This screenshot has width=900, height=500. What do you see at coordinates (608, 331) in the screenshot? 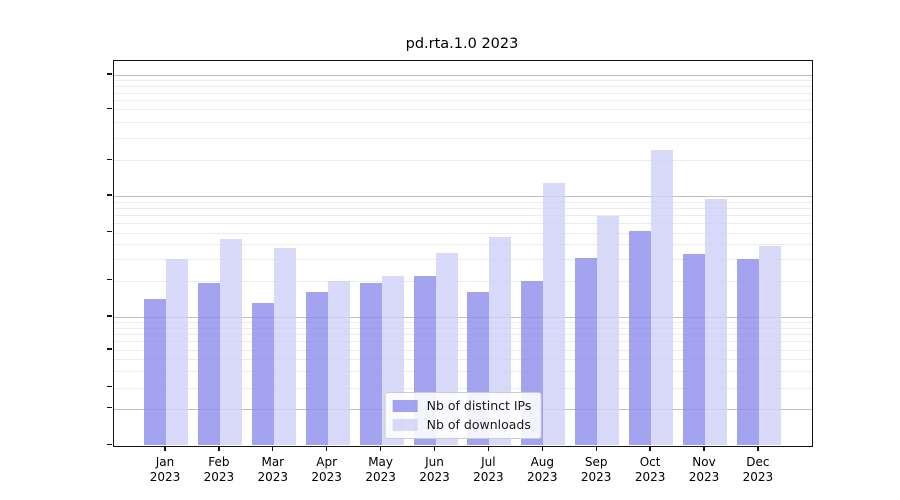
I see `bar-sep-downloads` at bounding box center [608, 331].